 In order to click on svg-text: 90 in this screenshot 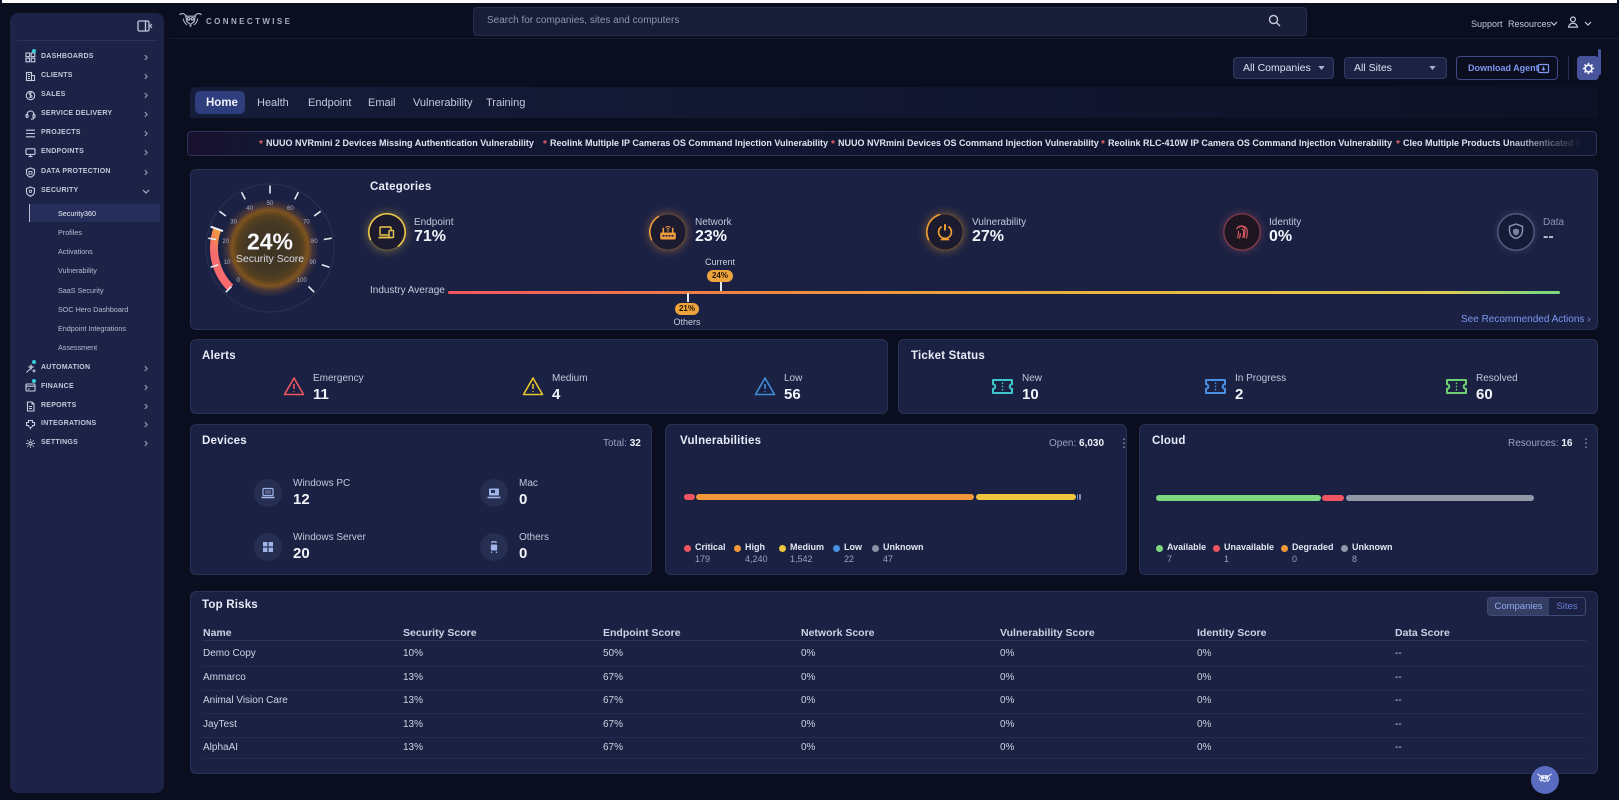, I will do `click(312, 263)`.